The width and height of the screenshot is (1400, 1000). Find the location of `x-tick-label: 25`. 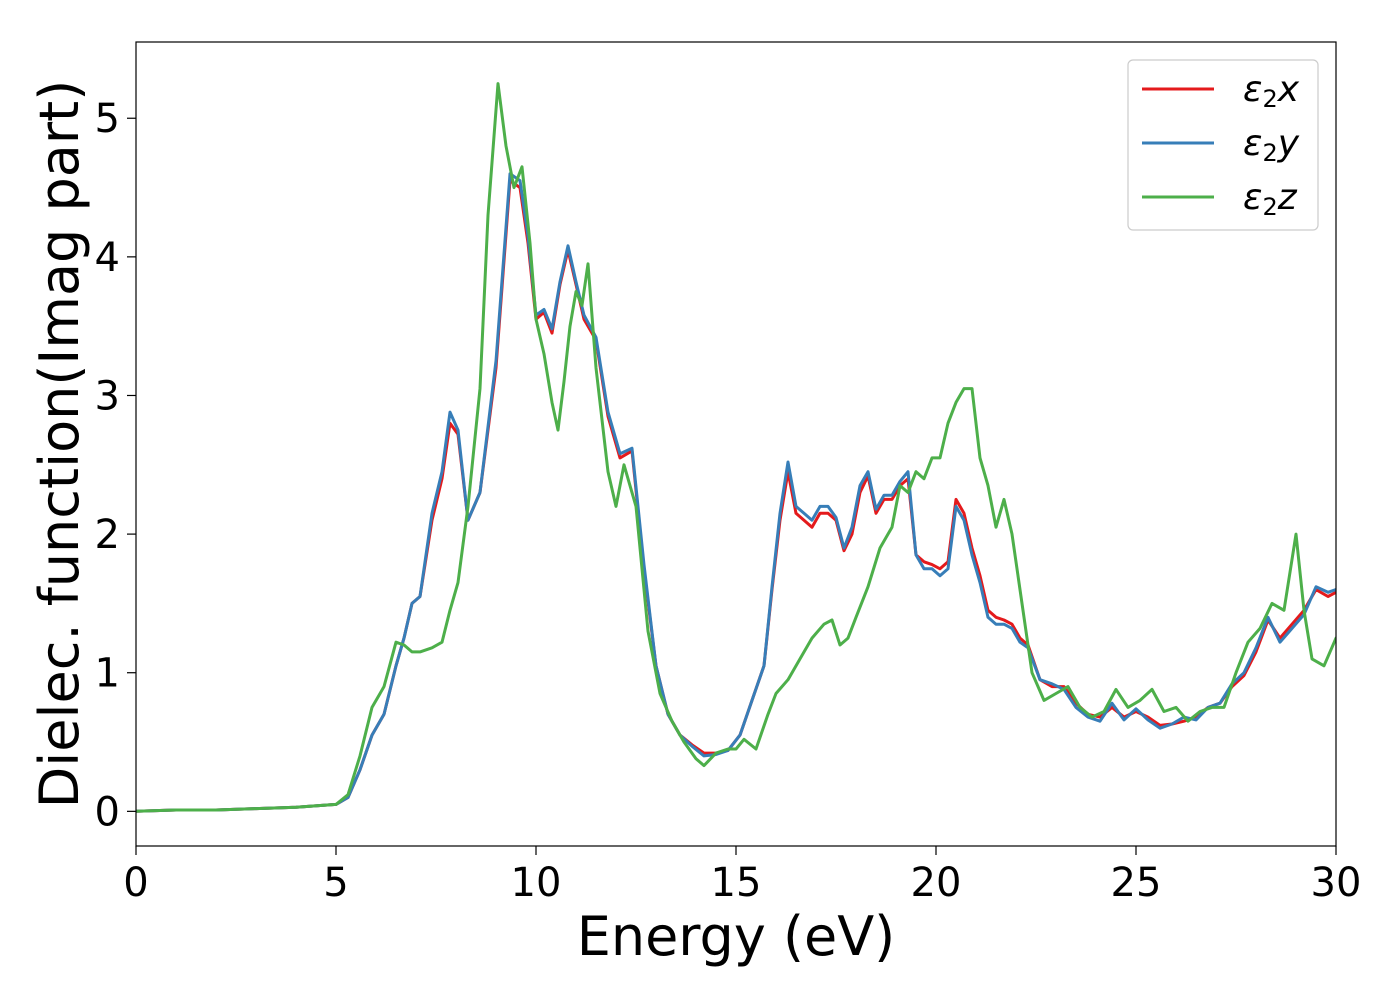

x-tick-label: 25 is located at coordinates (1136, 883).